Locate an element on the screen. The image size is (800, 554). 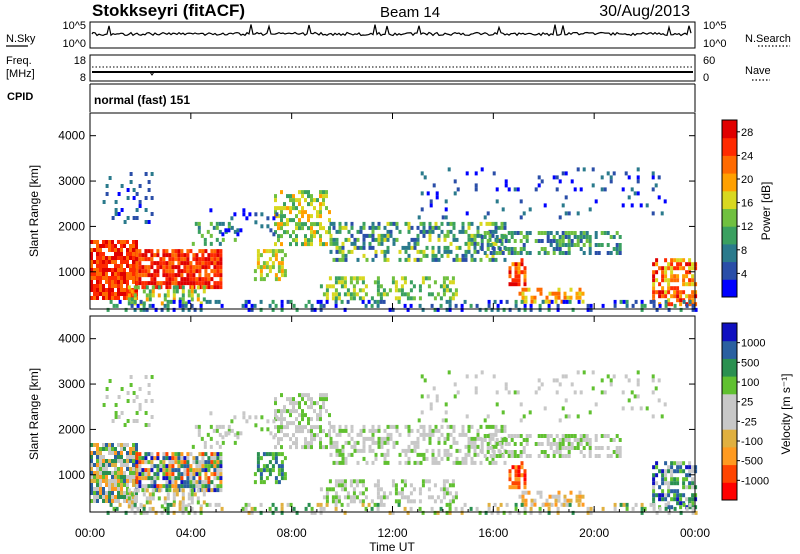
colorbar-tick-label: 20 is located at coordinates (747, 180).